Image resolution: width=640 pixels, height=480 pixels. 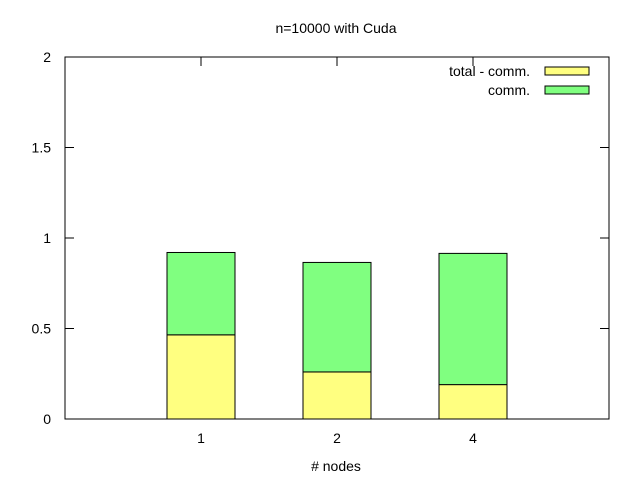 What do you see at coordinates (519, 80) in the screenshot?
I see `legend: total - comm. comm.` at bounding box center [519, 80].